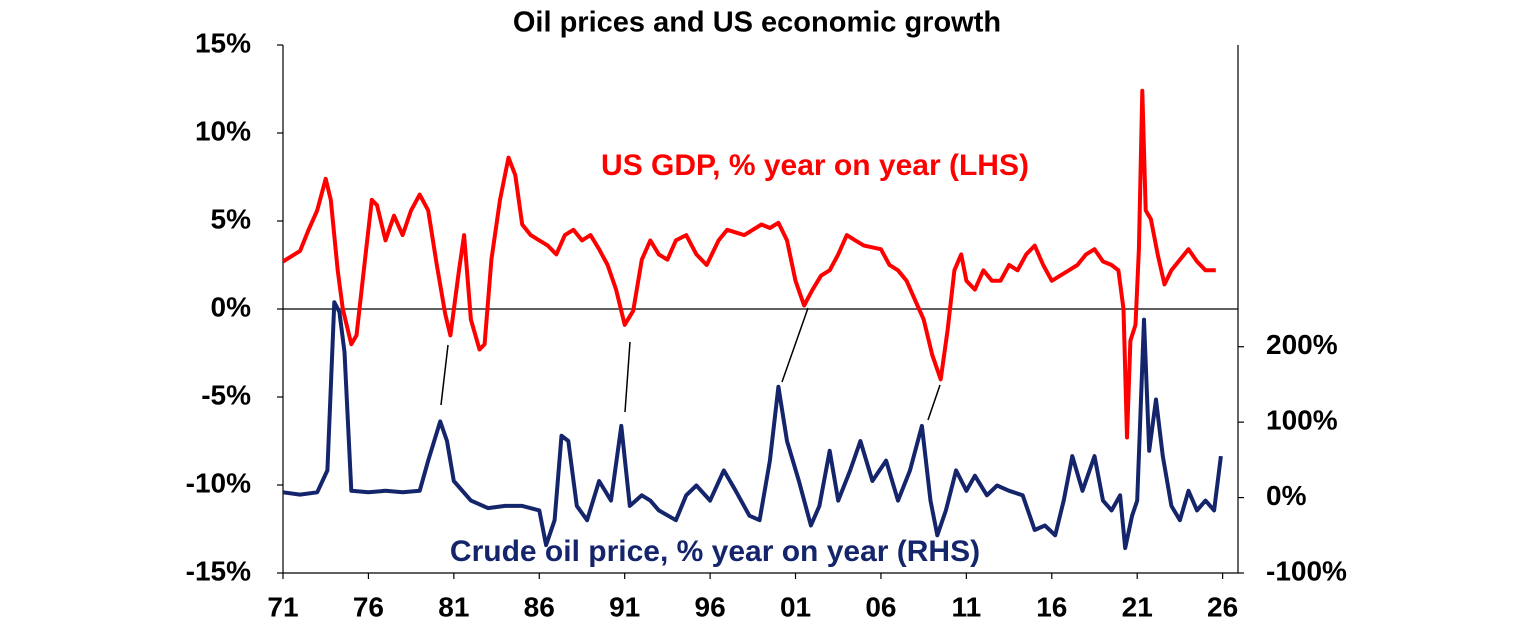 Image resolution: width=1536 pixels, height=635 pixels. Describe the element at coordinates (368, 606) in the screenshot. I see `x-tick-label: 76` at that location.